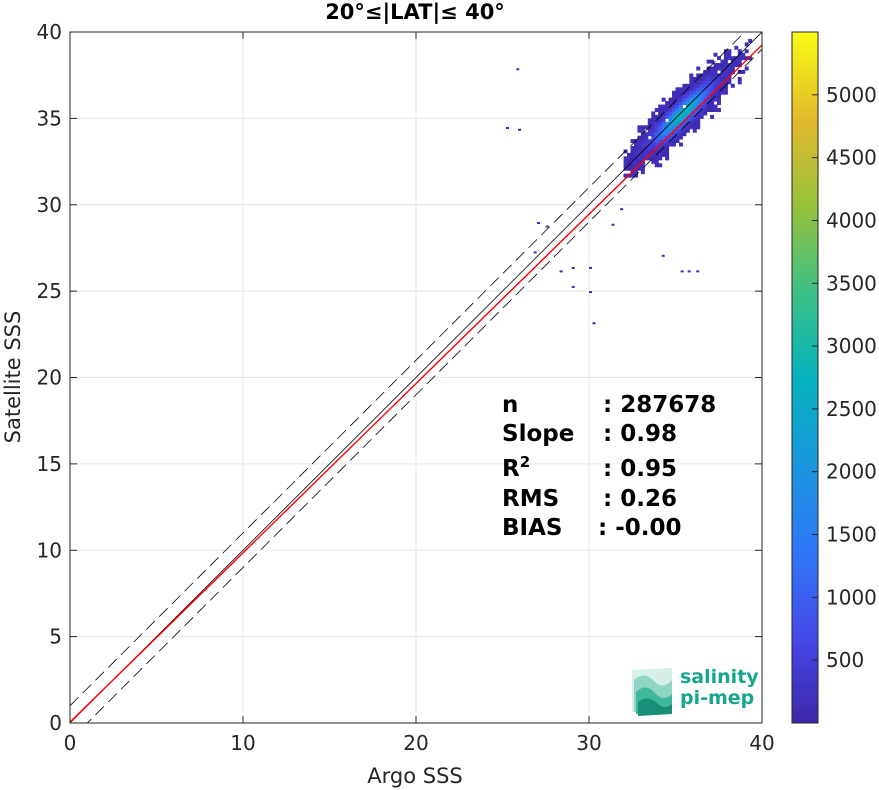  I want to click on stat-n-label: n, so click(510, 405).